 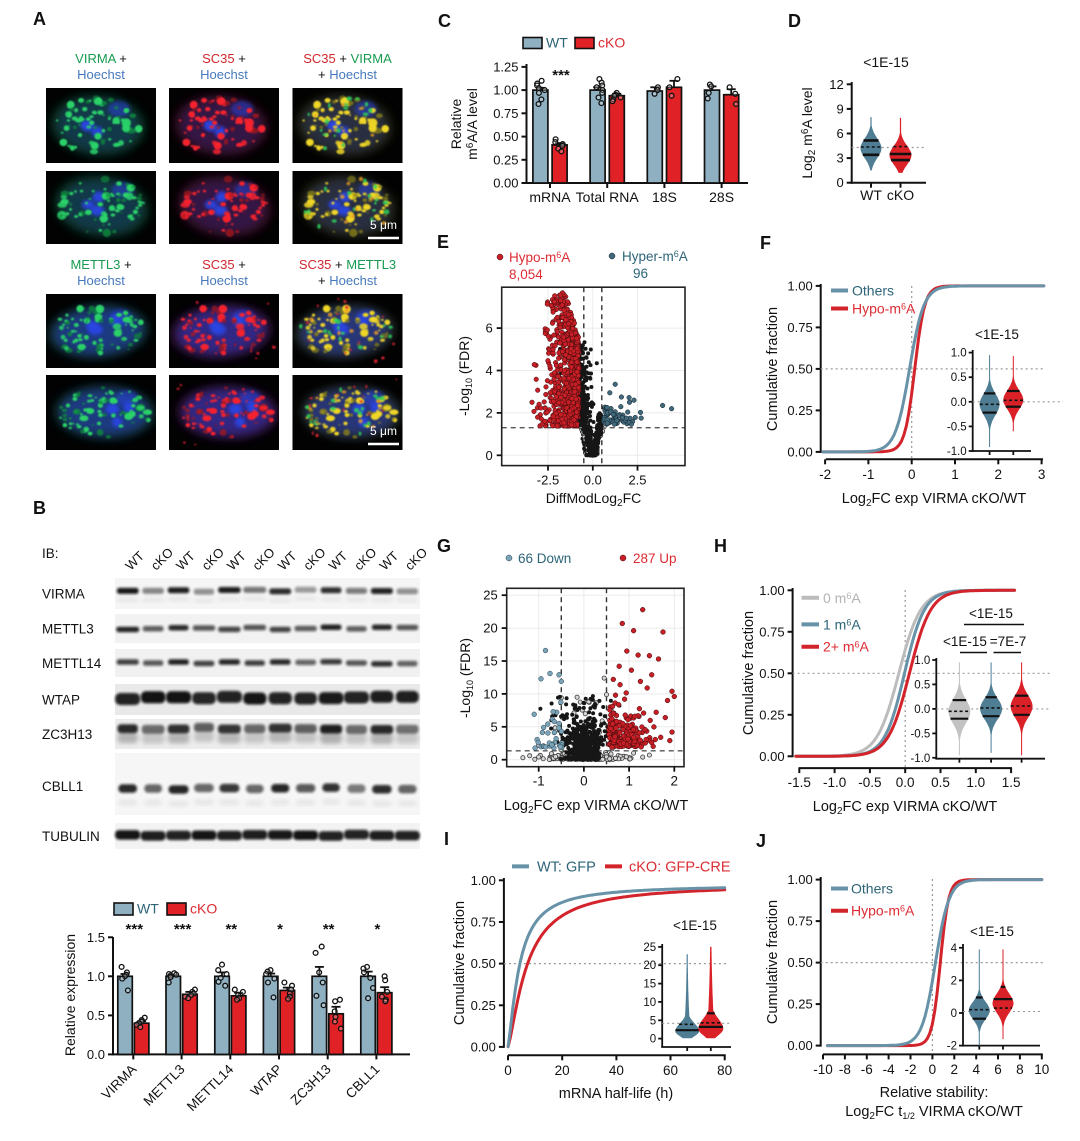 I want to click on svg-text: 1.25, so click(x=505, y=66).